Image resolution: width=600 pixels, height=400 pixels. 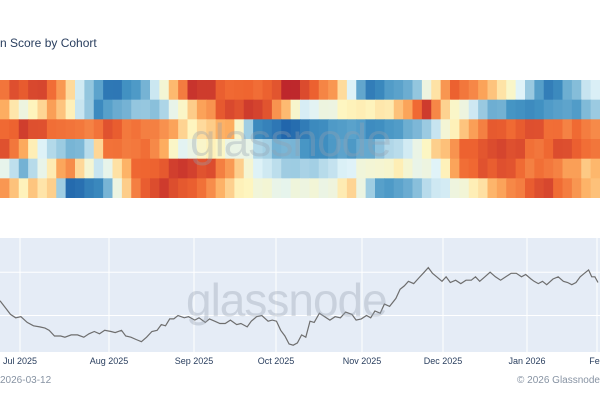 I want to click on heatmap-cell-r5-c49, so click(x=464, y=188).